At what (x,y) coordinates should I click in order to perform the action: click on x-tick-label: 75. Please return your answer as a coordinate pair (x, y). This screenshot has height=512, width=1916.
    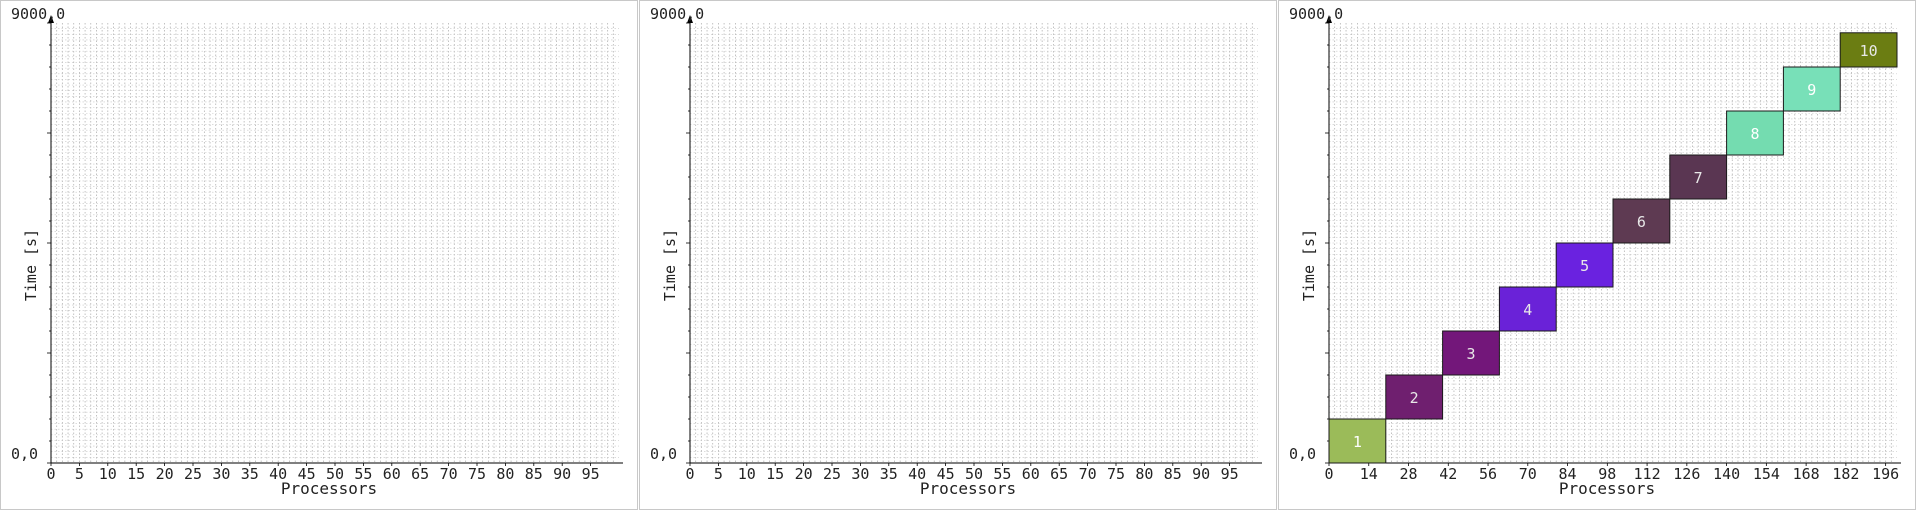
    Looking at the image, I should click on (1116, 474).